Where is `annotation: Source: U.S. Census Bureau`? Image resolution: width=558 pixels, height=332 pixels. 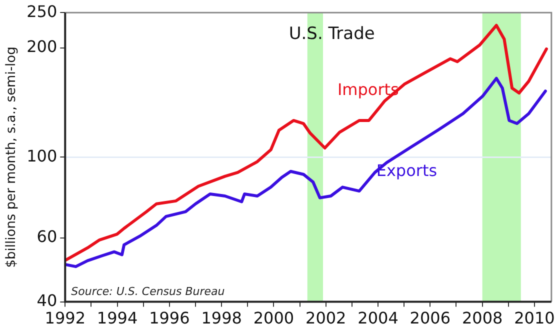
annotation: Source: U.S. Census Bureau is located at coordinates (148, 291).